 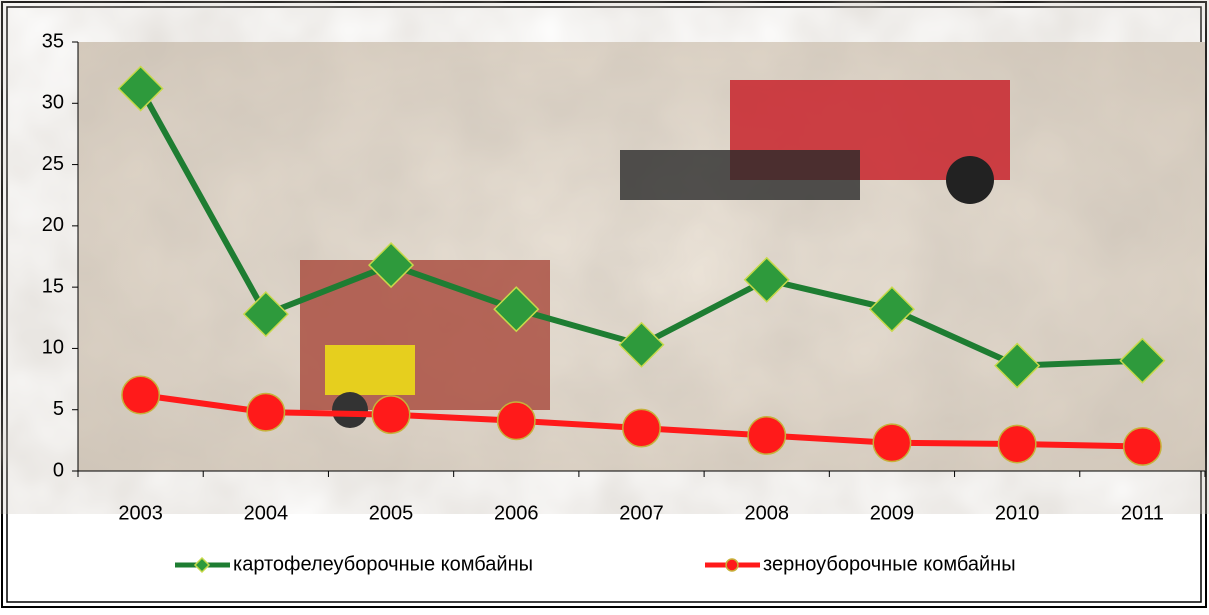 What do you see at coordinates (1142, 513) in the screenshot?
I see `x-tick-label: 2011` at bounding box center [1142, 513].